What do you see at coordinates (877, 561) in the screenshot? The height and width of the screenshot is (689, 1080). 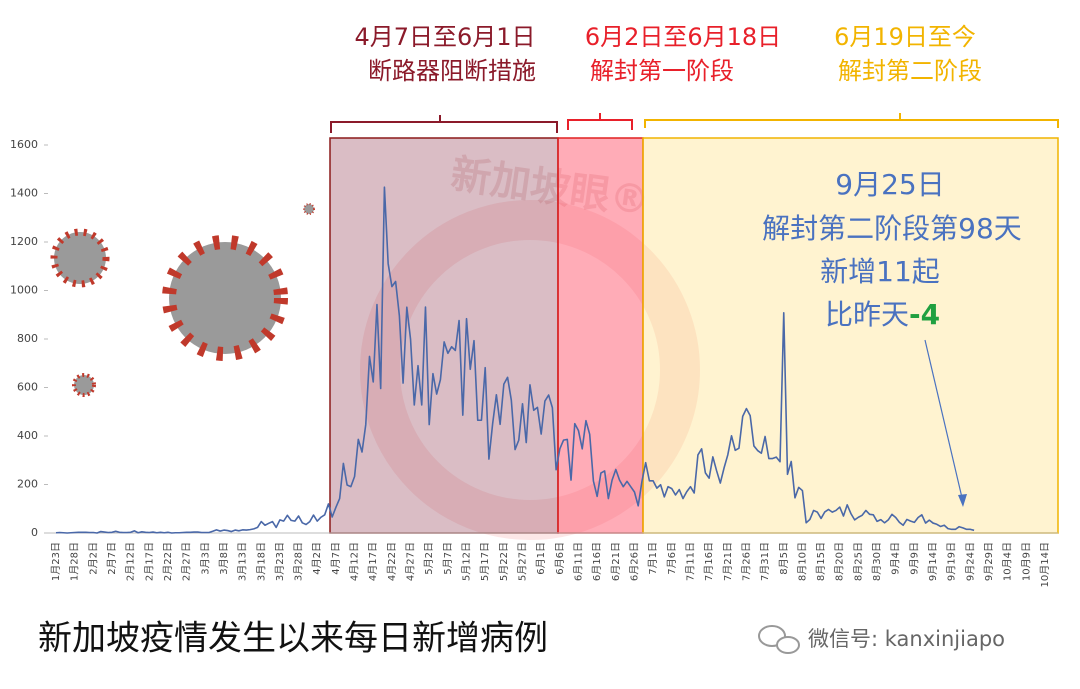 I see `x-tick-label: 8月30日` at bounding box center [877, 561].